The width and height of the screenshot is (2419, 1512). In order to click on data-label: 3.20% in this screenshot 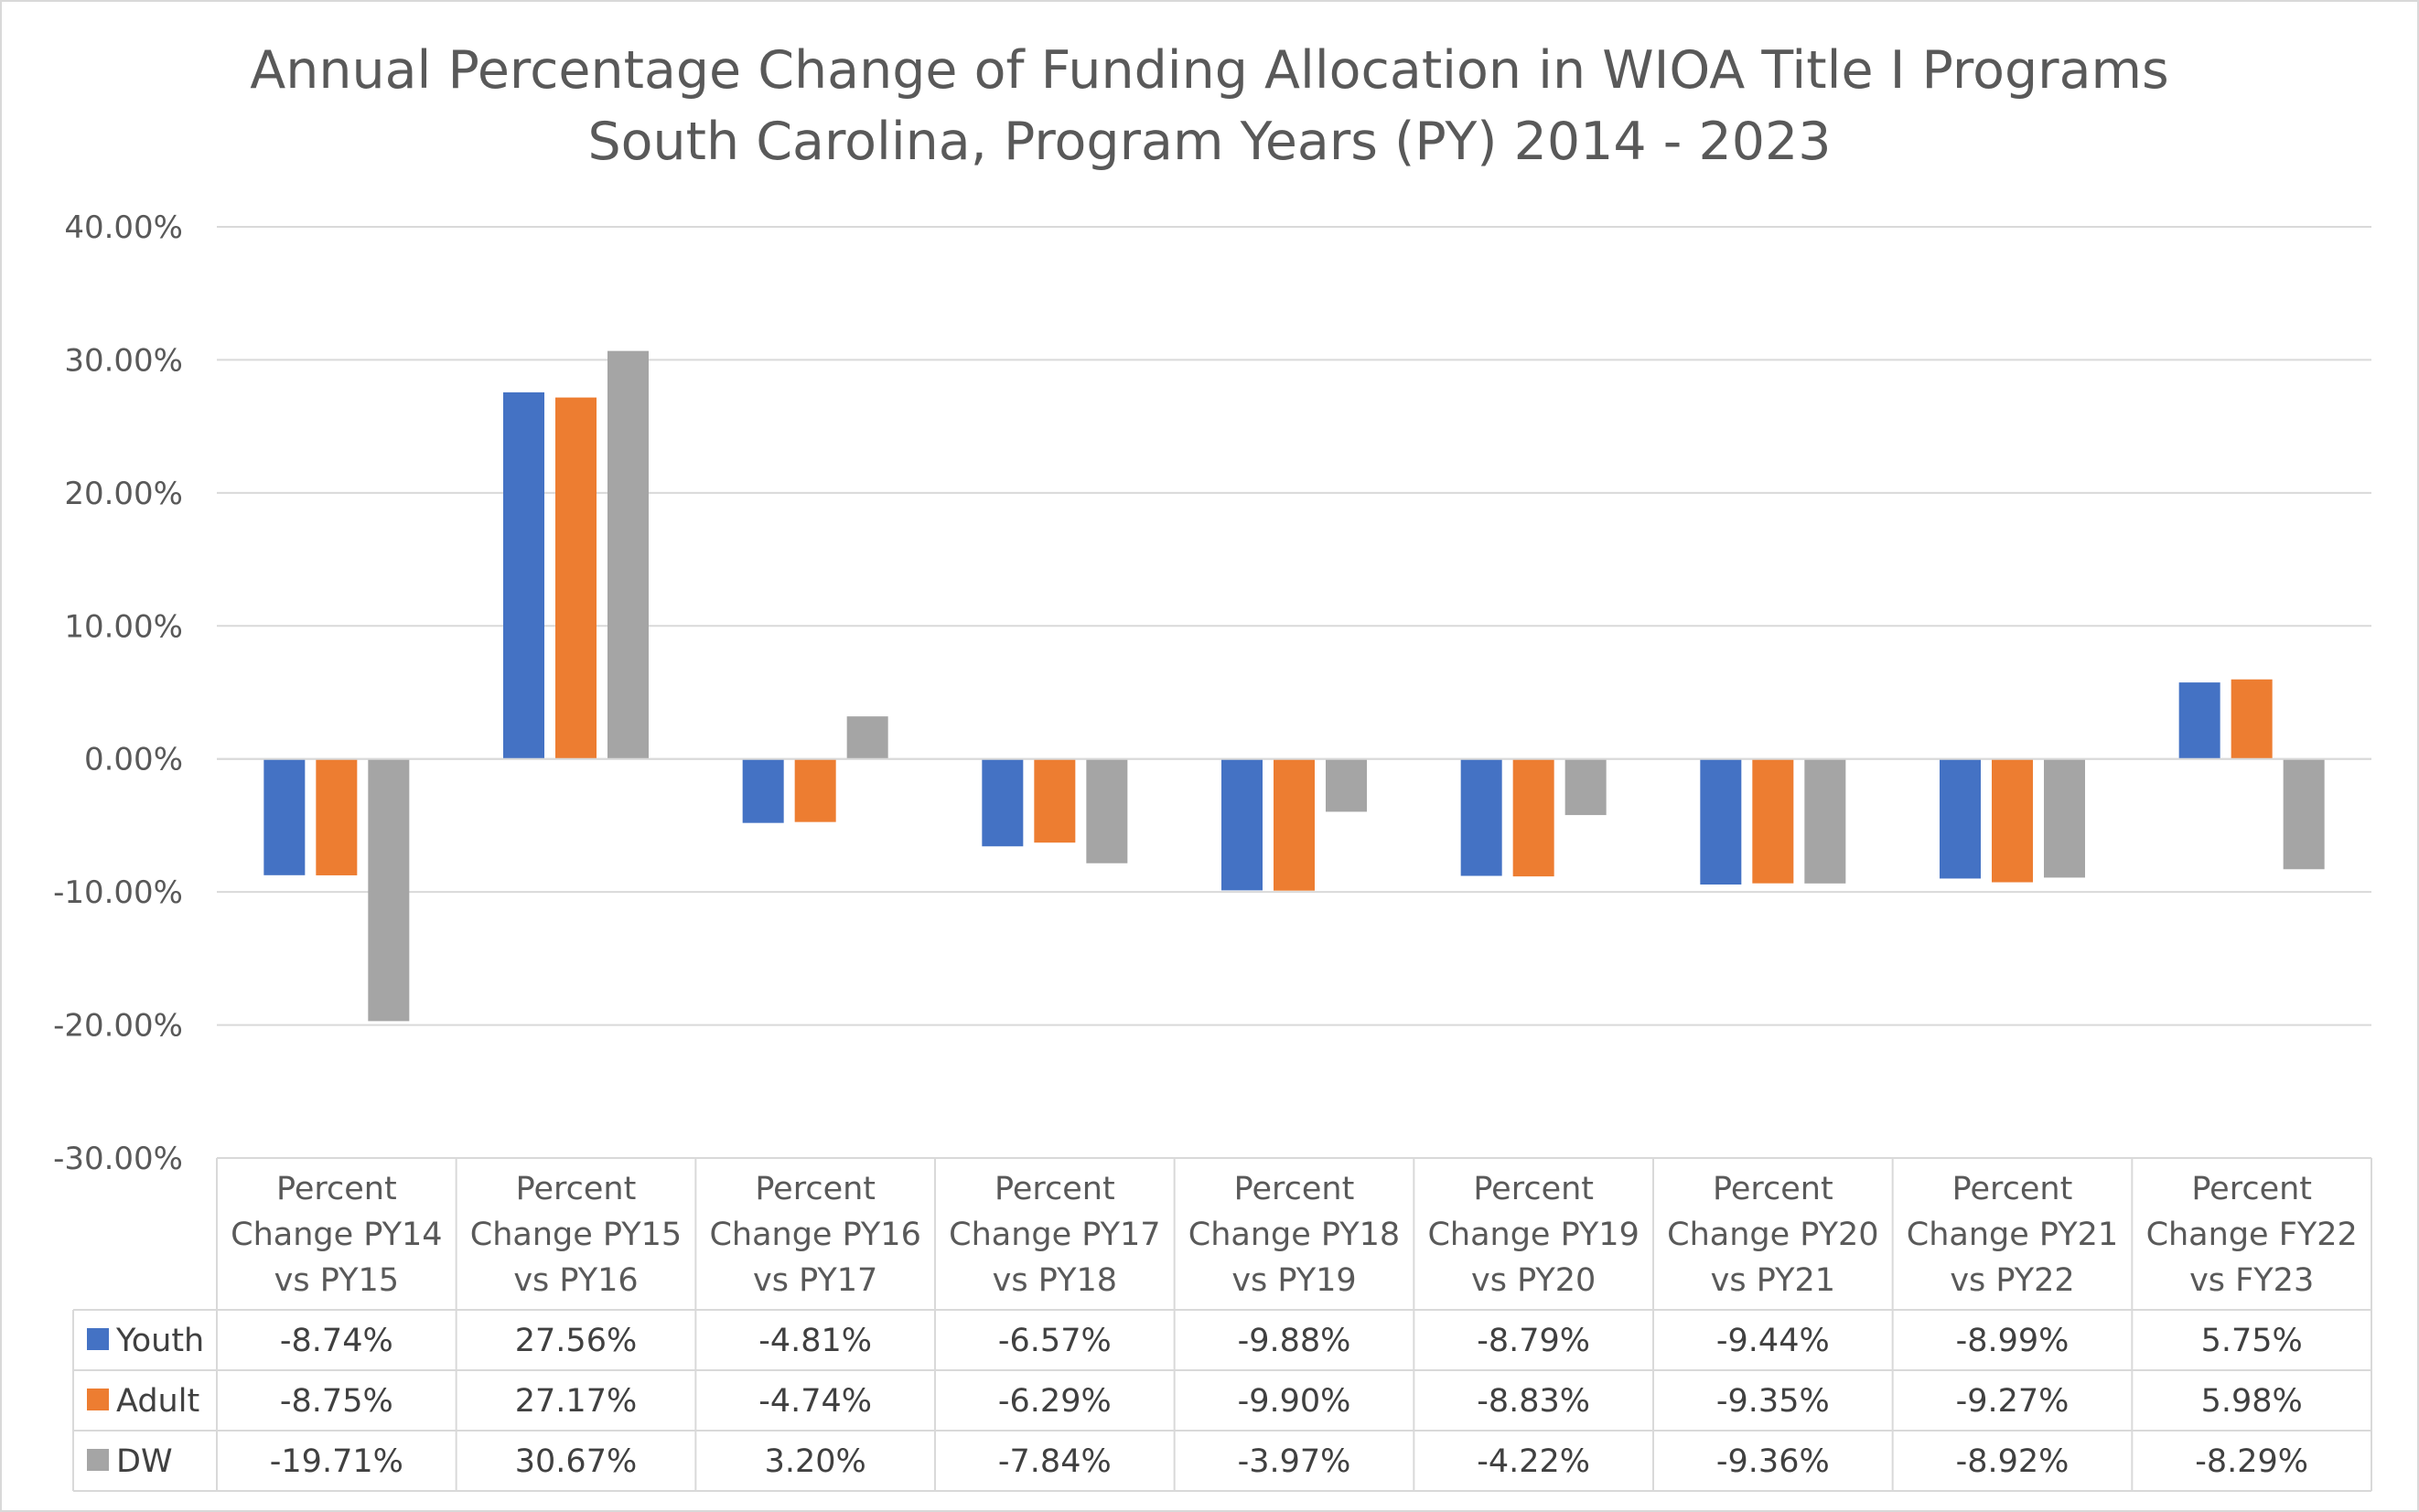, I will do `click(815, 1461)`.